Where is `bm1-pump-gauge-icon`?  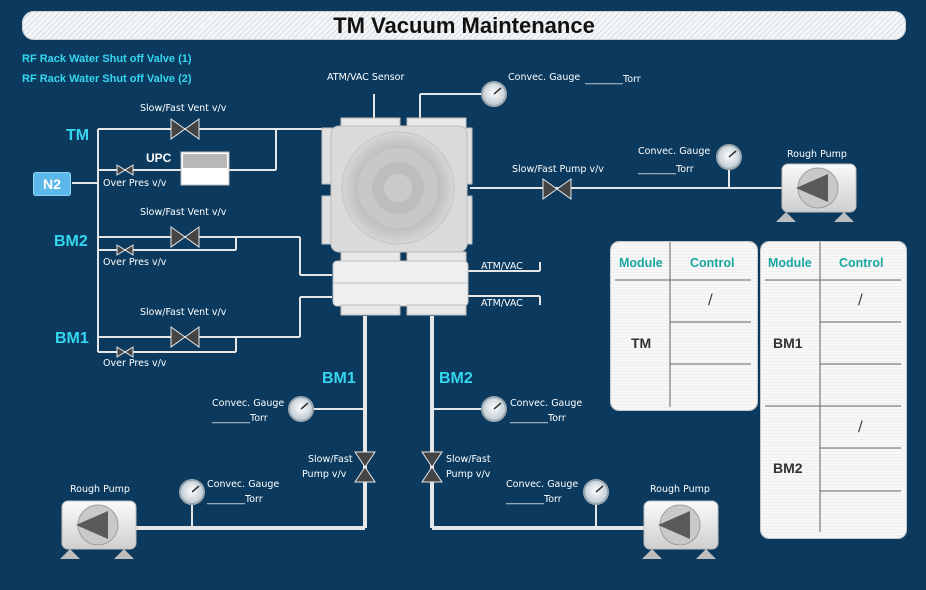
bm1-pump-gauge-icon is located at coordinates (192, 492).